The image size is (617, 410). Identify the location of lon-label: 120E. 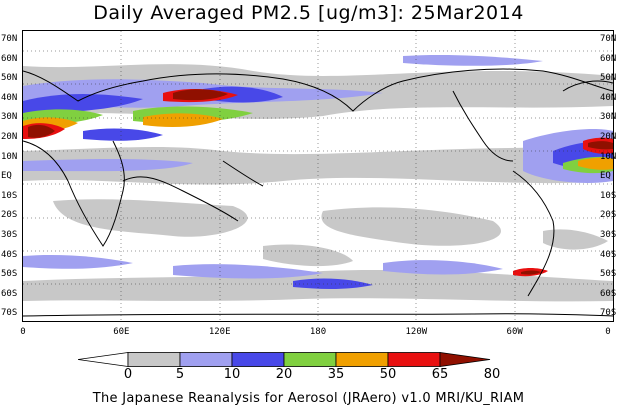
(219, 332).